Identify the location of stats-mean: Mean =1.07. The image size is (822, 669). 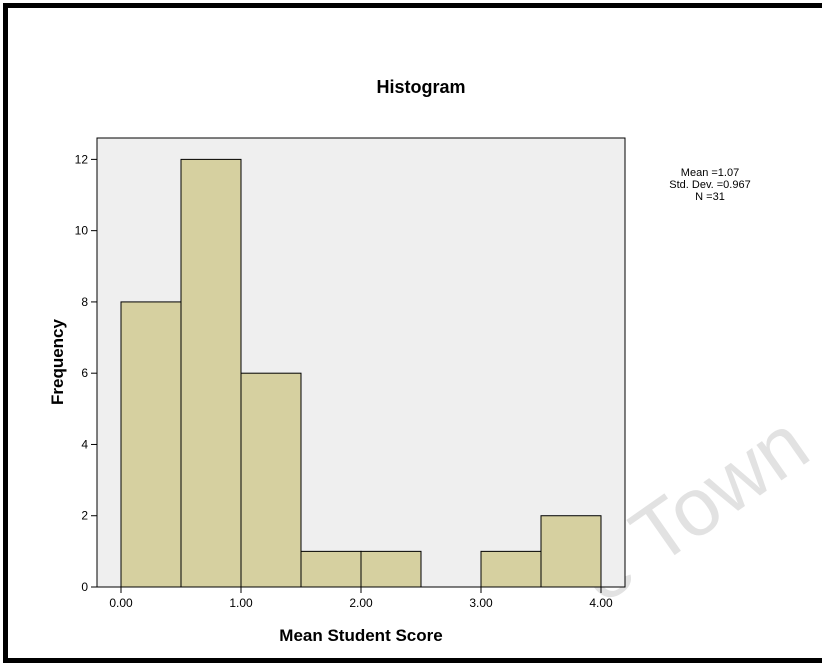
(710, 173).